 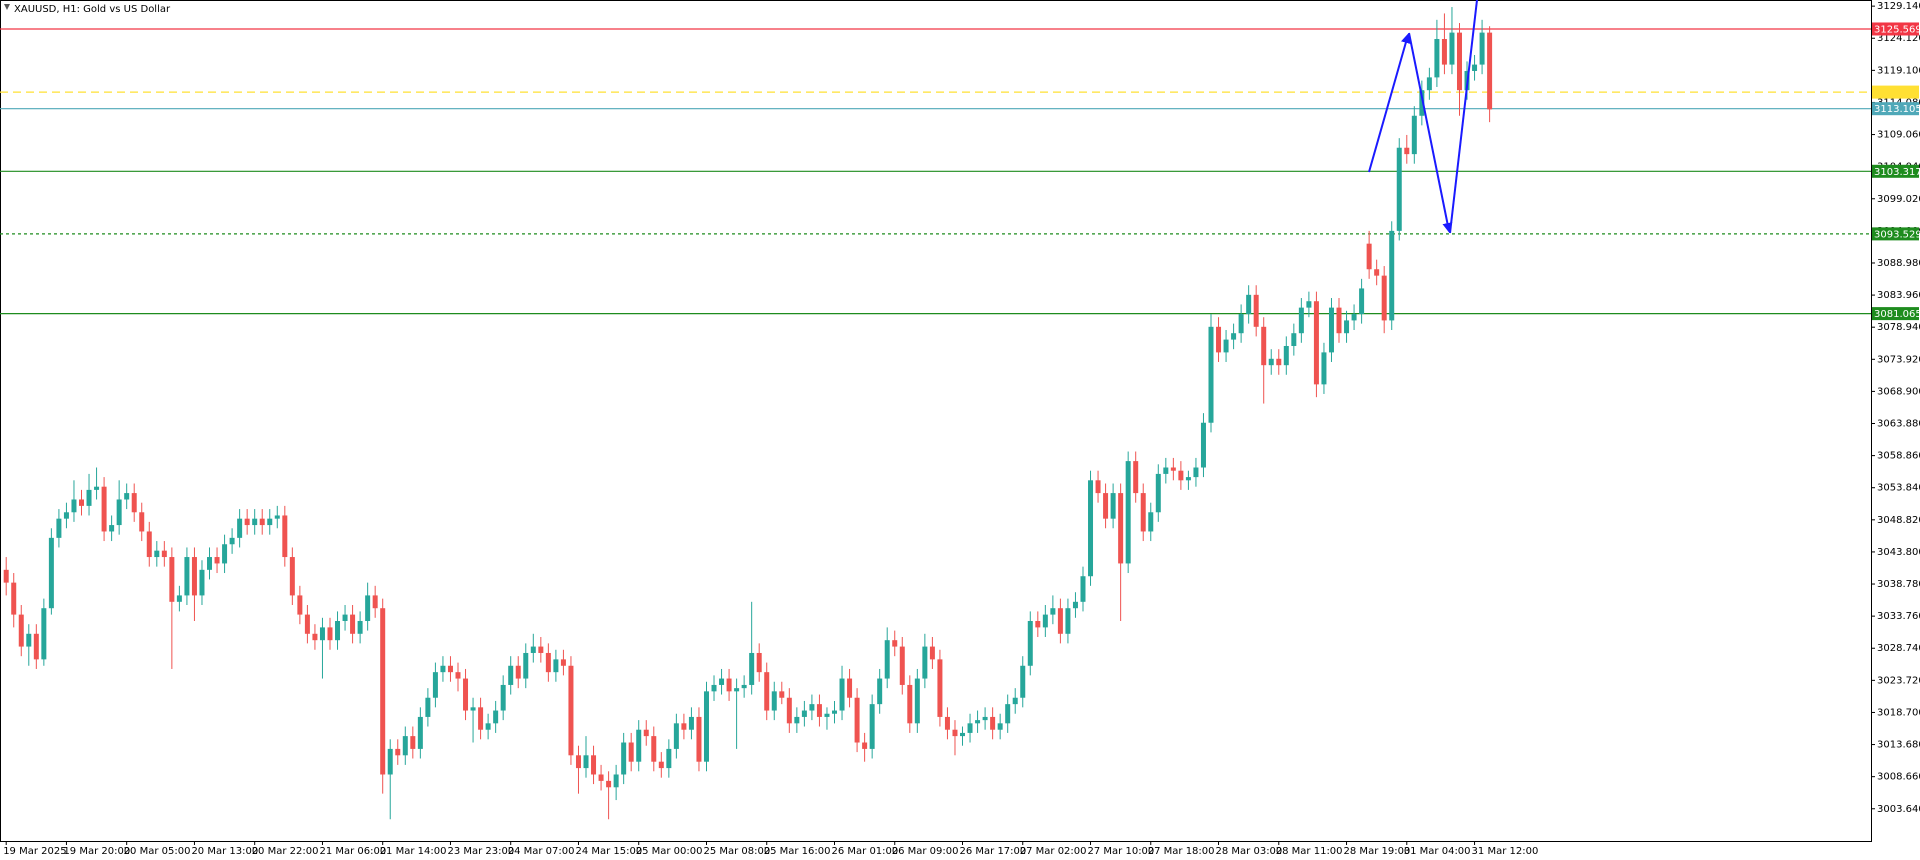 What do you see at coordinates (1897, 109) in the screenshot?
I see `price-tag-label: 3113.105` at bounding box center [1897, 109].